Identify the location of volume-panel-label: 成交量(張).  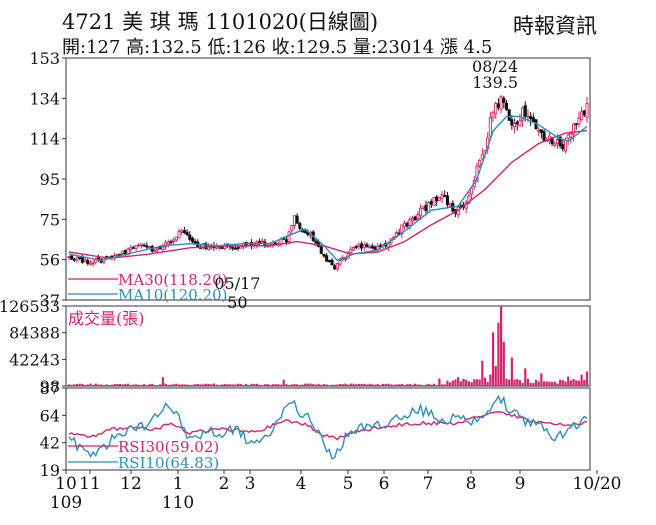
(106, 318).